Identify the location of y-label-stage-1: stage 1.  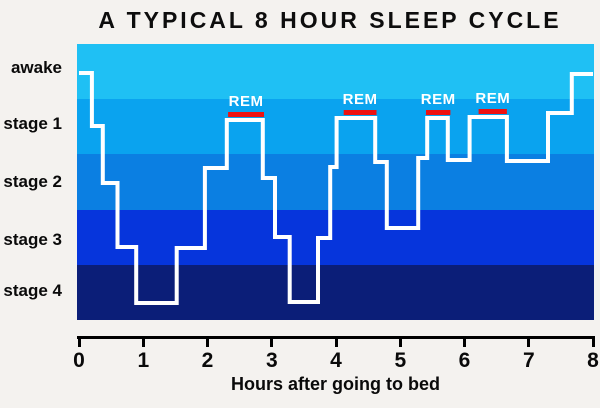
(32, 123).